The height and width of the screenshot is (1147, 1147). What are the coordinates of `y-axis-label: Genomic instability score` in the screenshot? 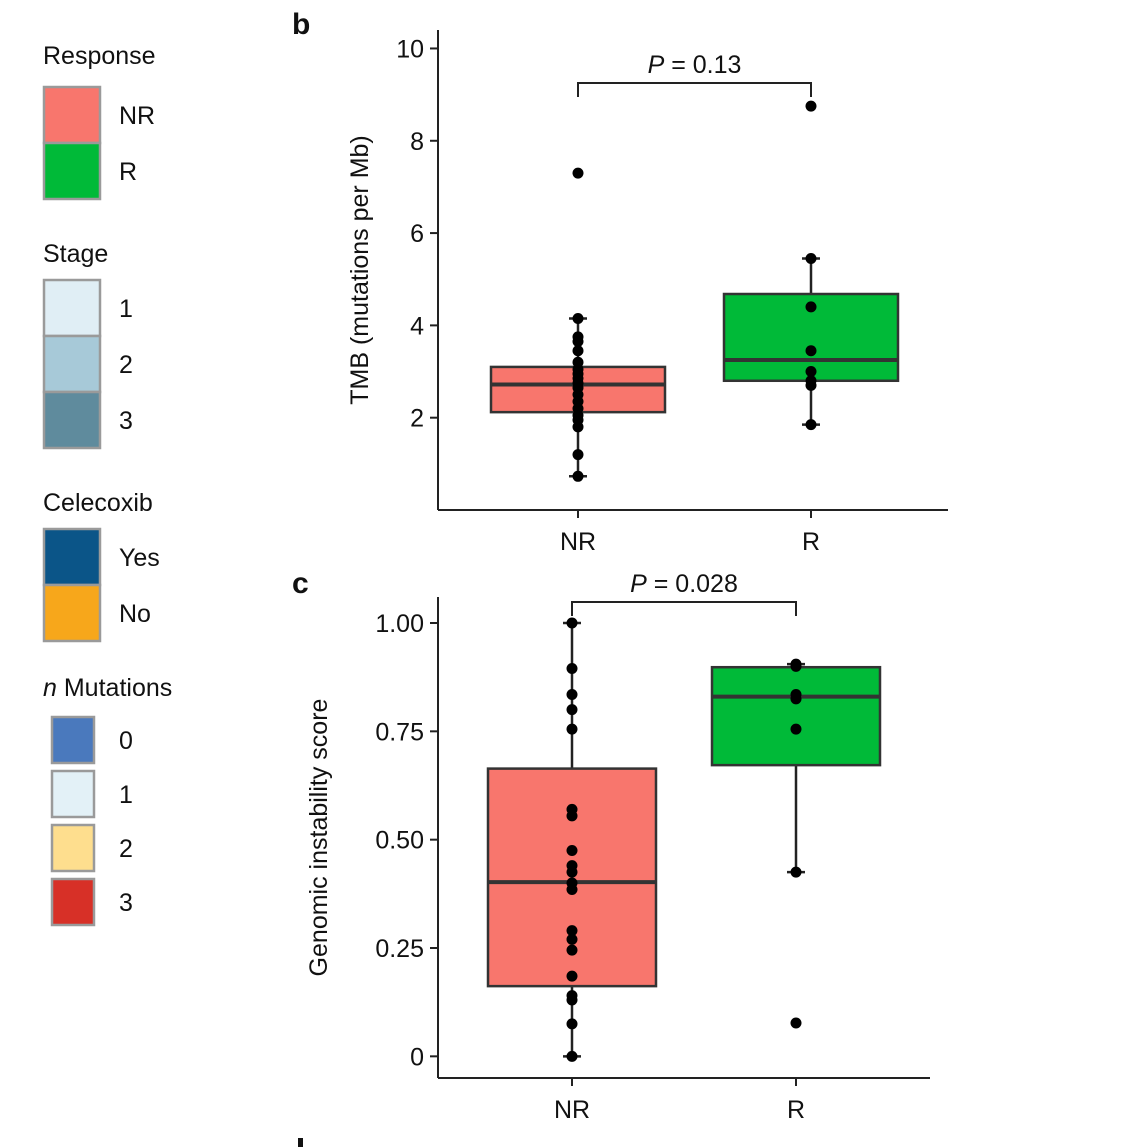 It's located at (319, 838).